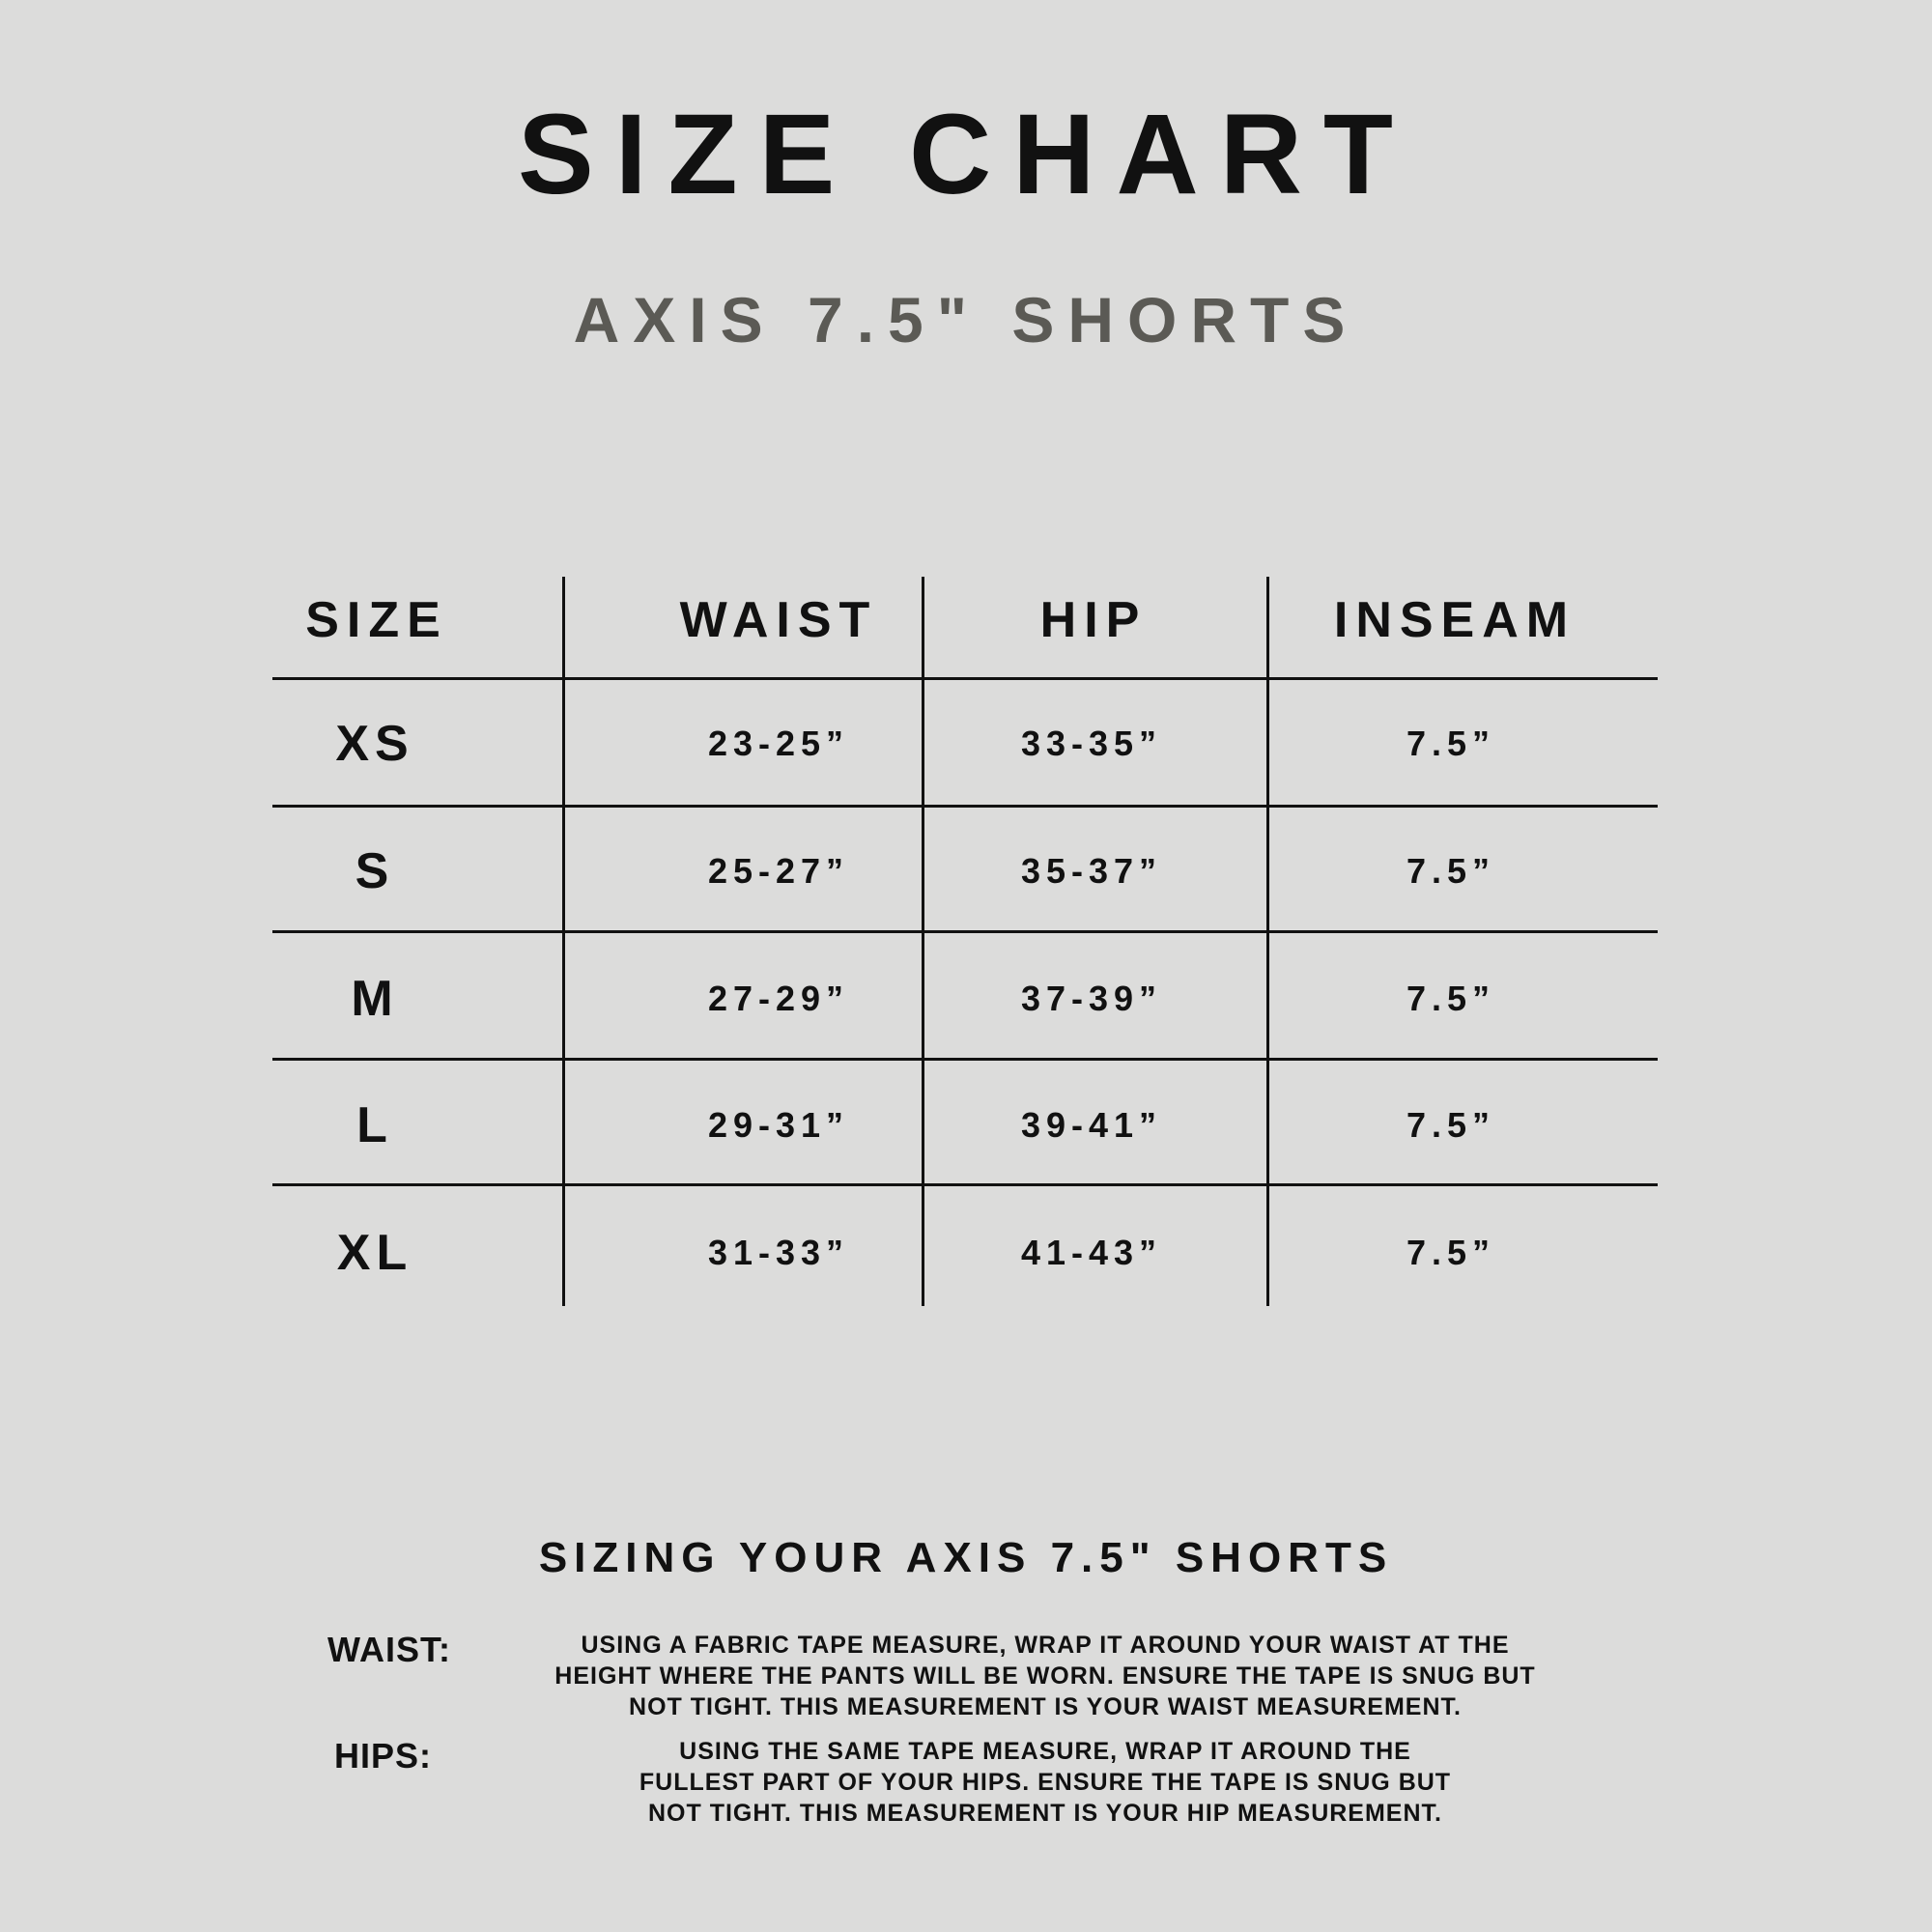 This screenshot has width=1932, height=1932. Describe the element at coordinates (778, 998) in the screenshot. I see `cell-waist: 27-29”` at that location.